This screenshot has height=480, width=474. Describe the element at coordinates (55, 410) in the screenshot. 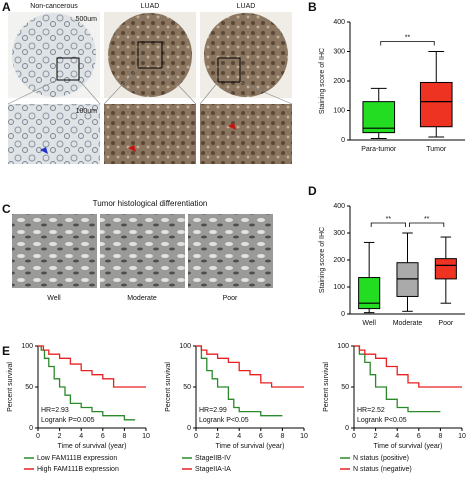

I see `annotation: HR=2.93` at that location.